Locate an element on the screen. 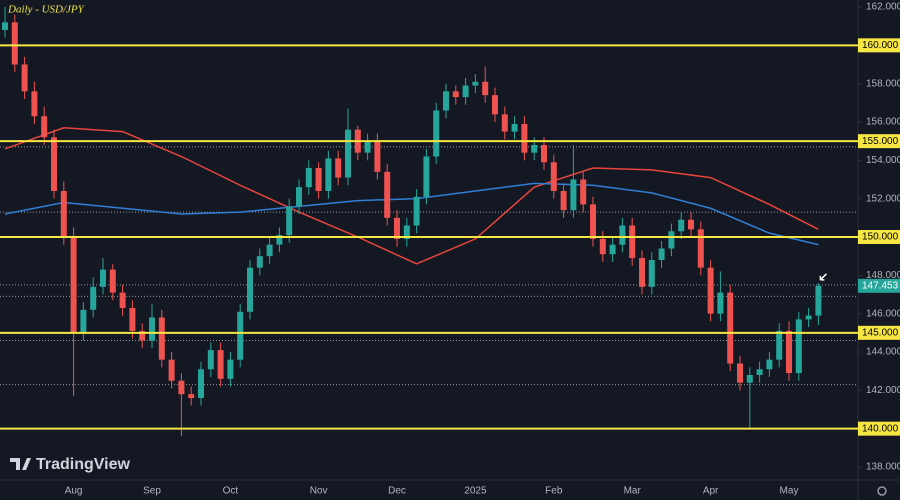 The image size is (900, 500). x-tick-label: Sep is located at coordinates (152, 491).